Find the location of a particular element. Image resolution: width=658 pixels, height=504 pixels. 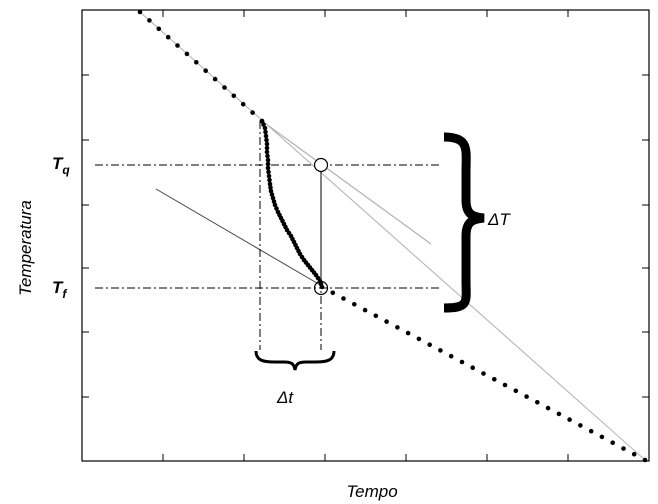

delta-t-label: Δt is located at coordinates (285, 397).